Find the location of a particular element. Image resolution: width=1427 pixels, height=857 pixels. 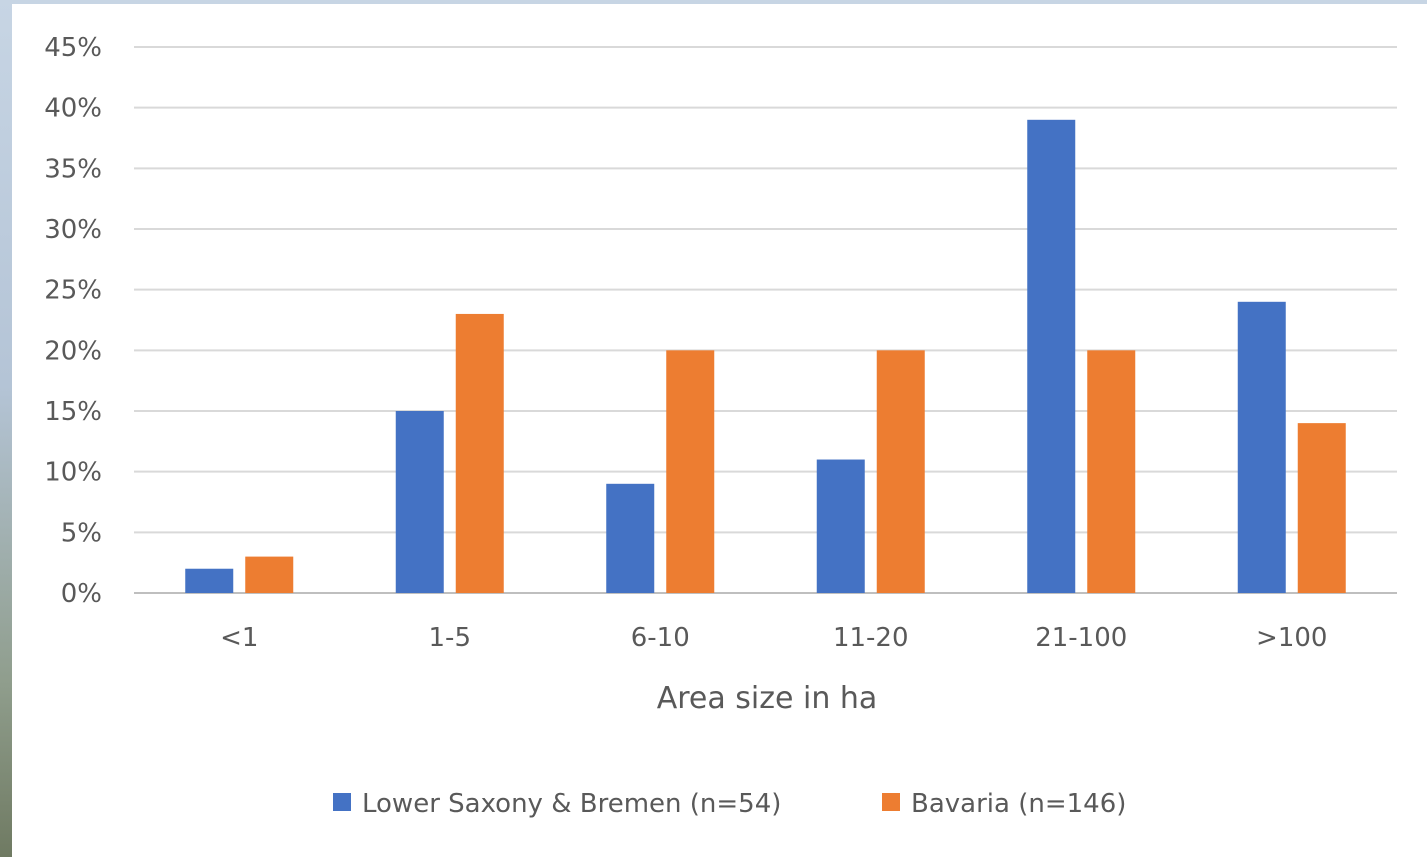

x-tick-label: >100 is located at coordinates (1291, 638).